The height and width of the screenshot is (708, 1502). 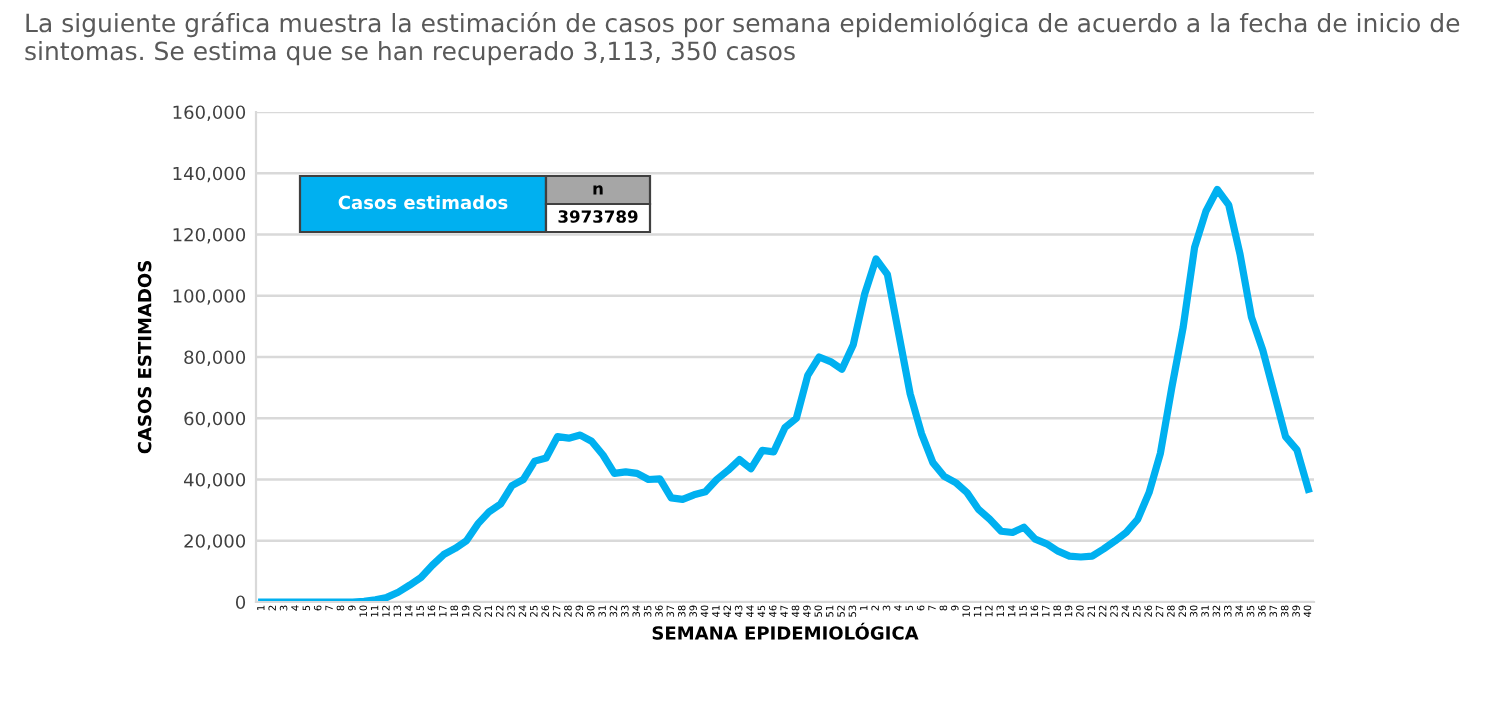 I want to click on x-axis-title: SEMANA EPIDEMIOLÓGICA, so click(x=785, y=631).